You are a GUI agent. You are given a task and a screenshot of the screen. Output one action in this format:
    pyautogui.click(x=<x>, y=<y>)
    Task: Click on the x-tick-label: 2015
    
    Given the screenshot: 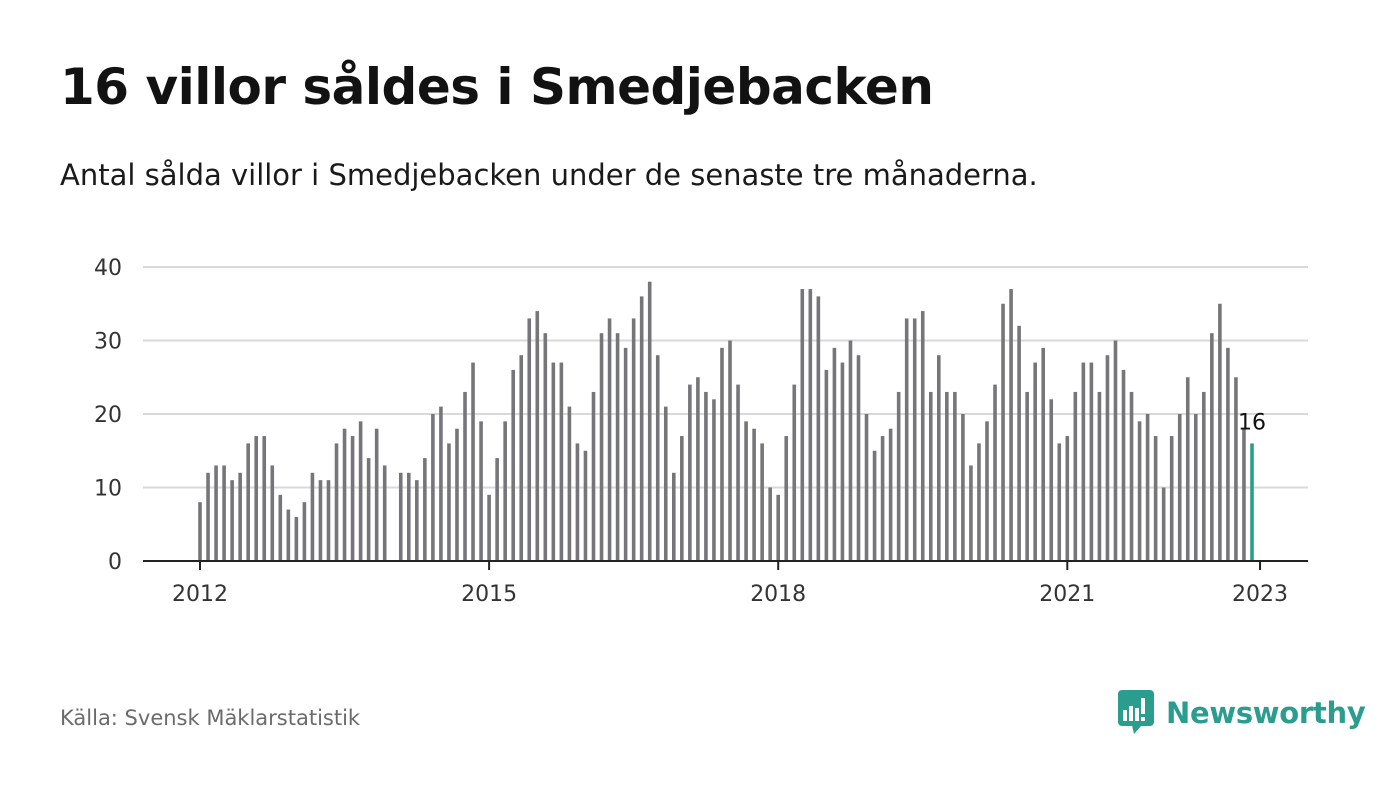 What is the action you would take?
    pyautogui.click(x=489, y=594)
    